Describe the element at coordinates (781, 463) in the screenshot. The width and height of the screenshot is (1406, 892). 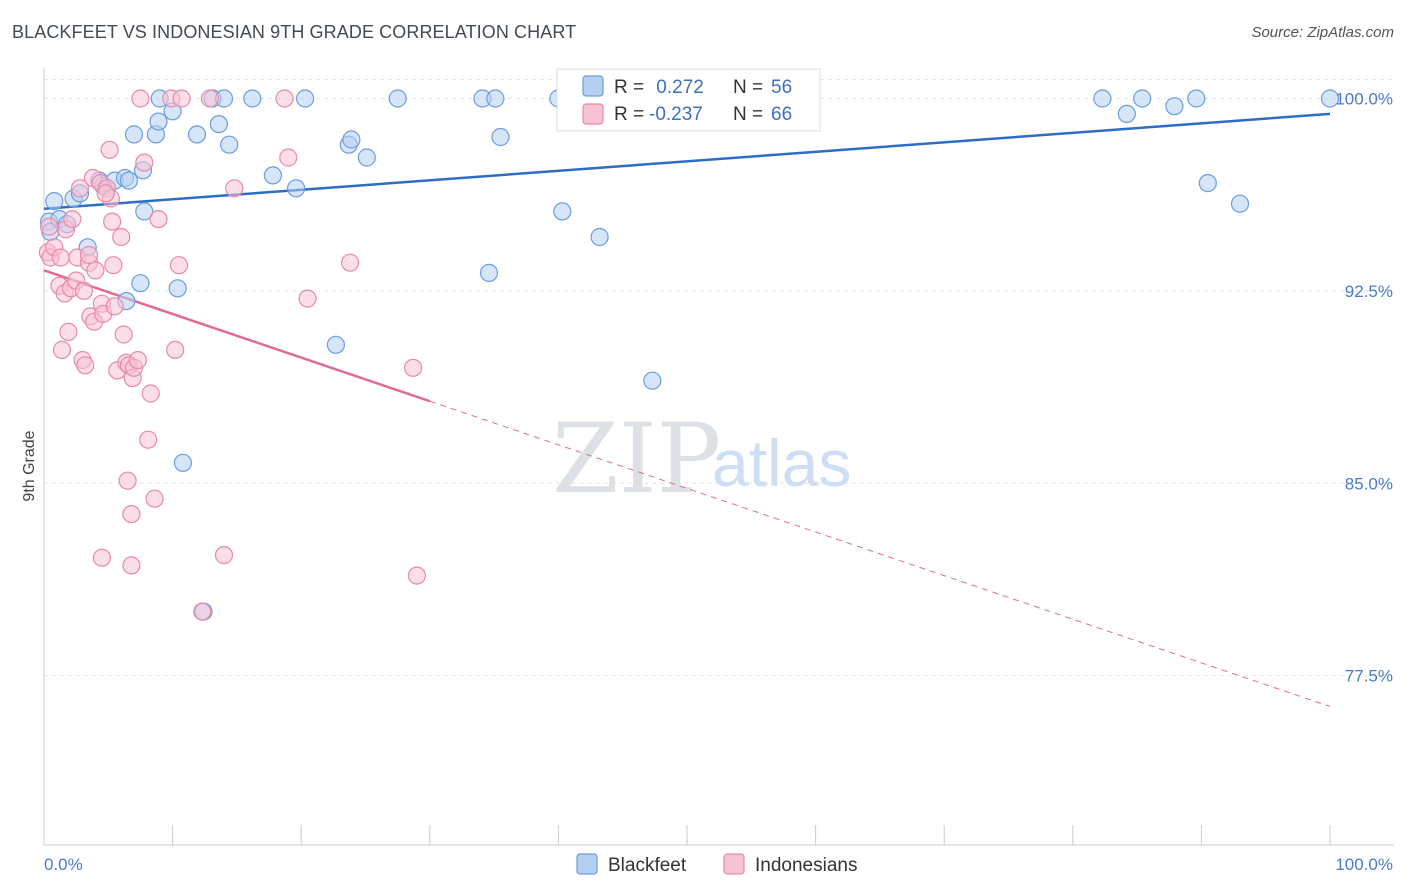
I see `watermark-atlas: atlas` at that location.